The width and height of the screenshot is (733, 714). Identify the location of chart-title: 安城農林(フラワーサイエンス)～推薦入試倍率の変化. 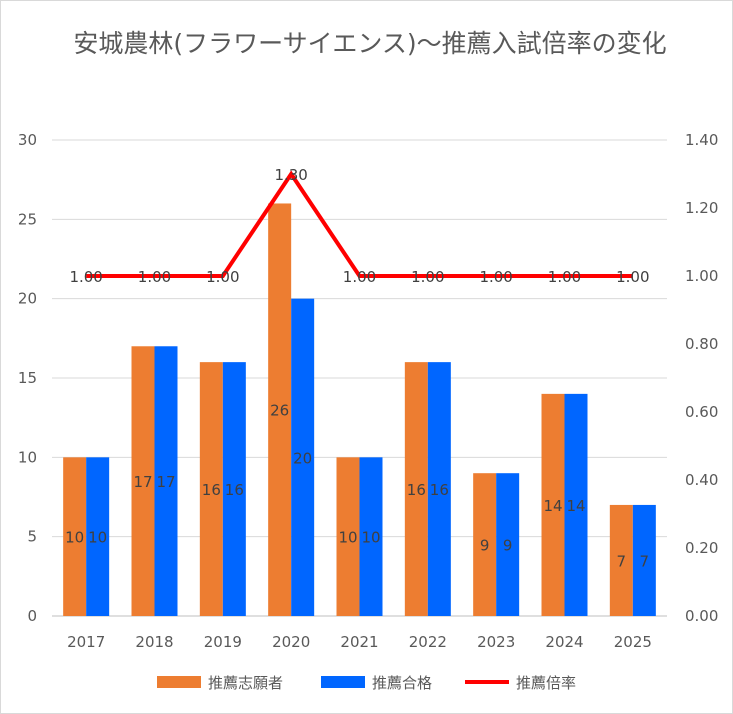
(370, 43).